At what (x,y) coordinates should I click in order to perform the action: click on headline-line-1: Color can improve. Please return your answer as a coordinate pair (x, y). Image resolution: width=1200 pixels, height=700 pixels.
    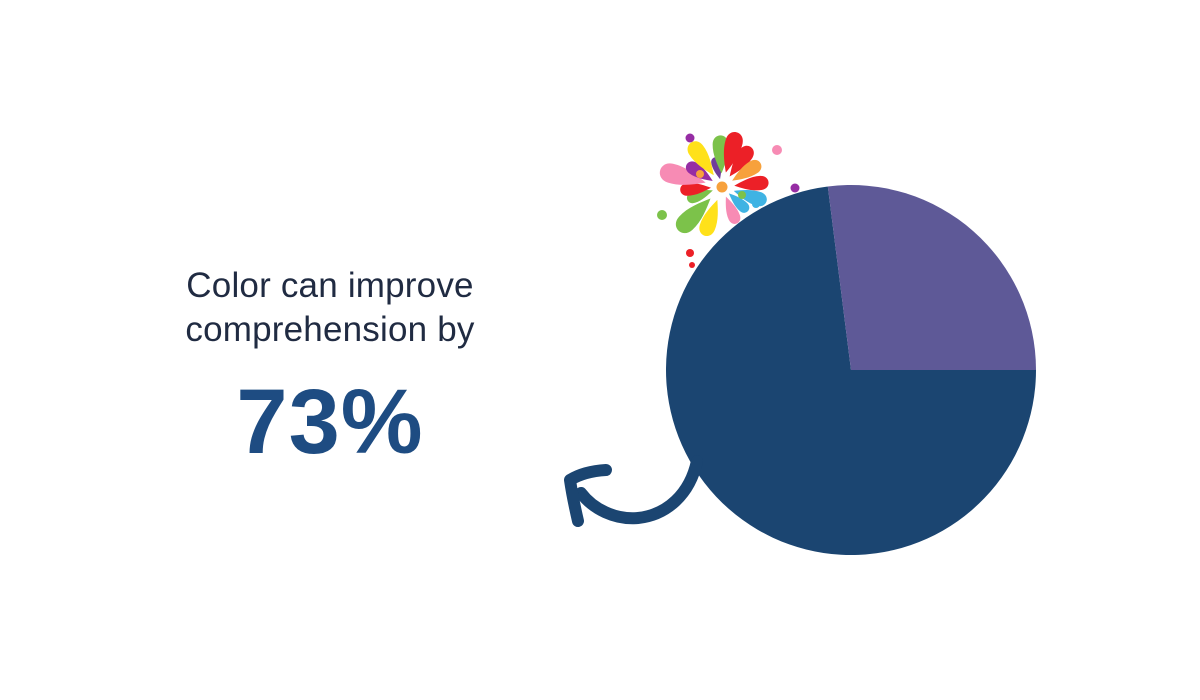
    Looking at the image, I should click on (330, 285).